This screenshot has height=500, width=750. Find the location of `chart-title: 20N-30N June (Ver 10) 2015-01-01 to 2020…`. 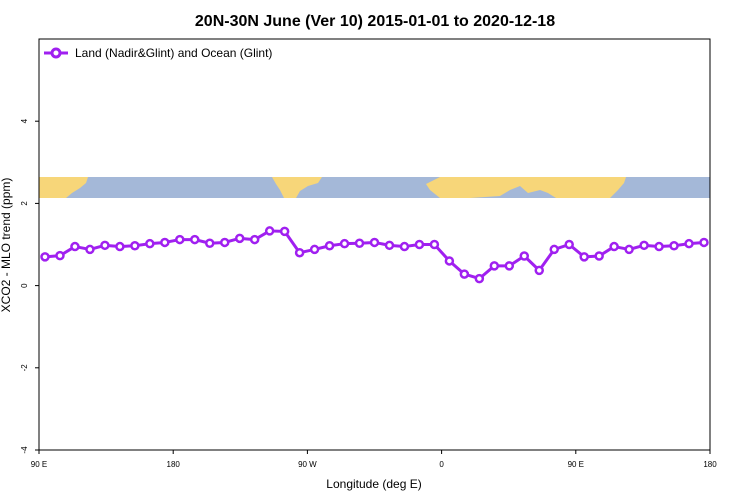

chart-title: 20N-30N June (Ver 10) 2015-01-01 to 2020… is located at coordinates (375, 21).